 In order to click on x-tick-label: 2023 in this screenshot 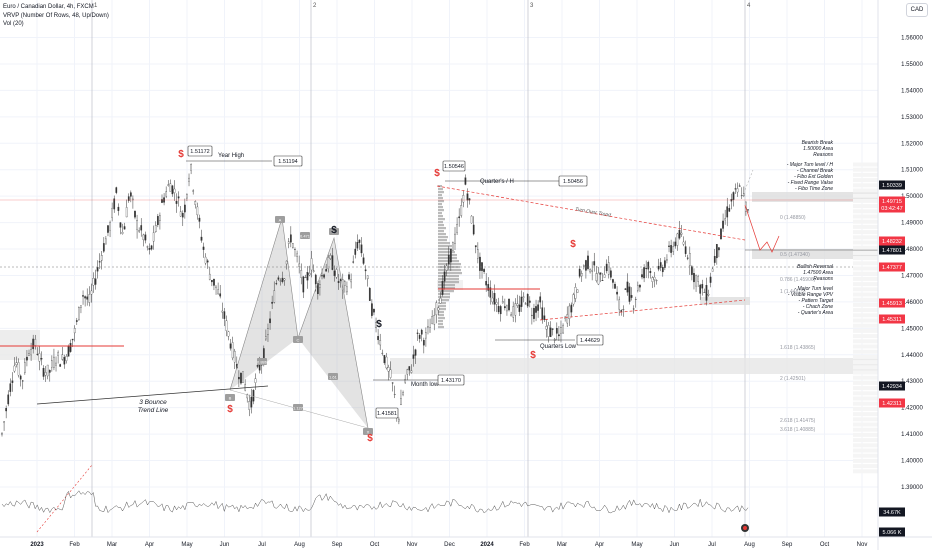, I will do `click(37, 545)`.